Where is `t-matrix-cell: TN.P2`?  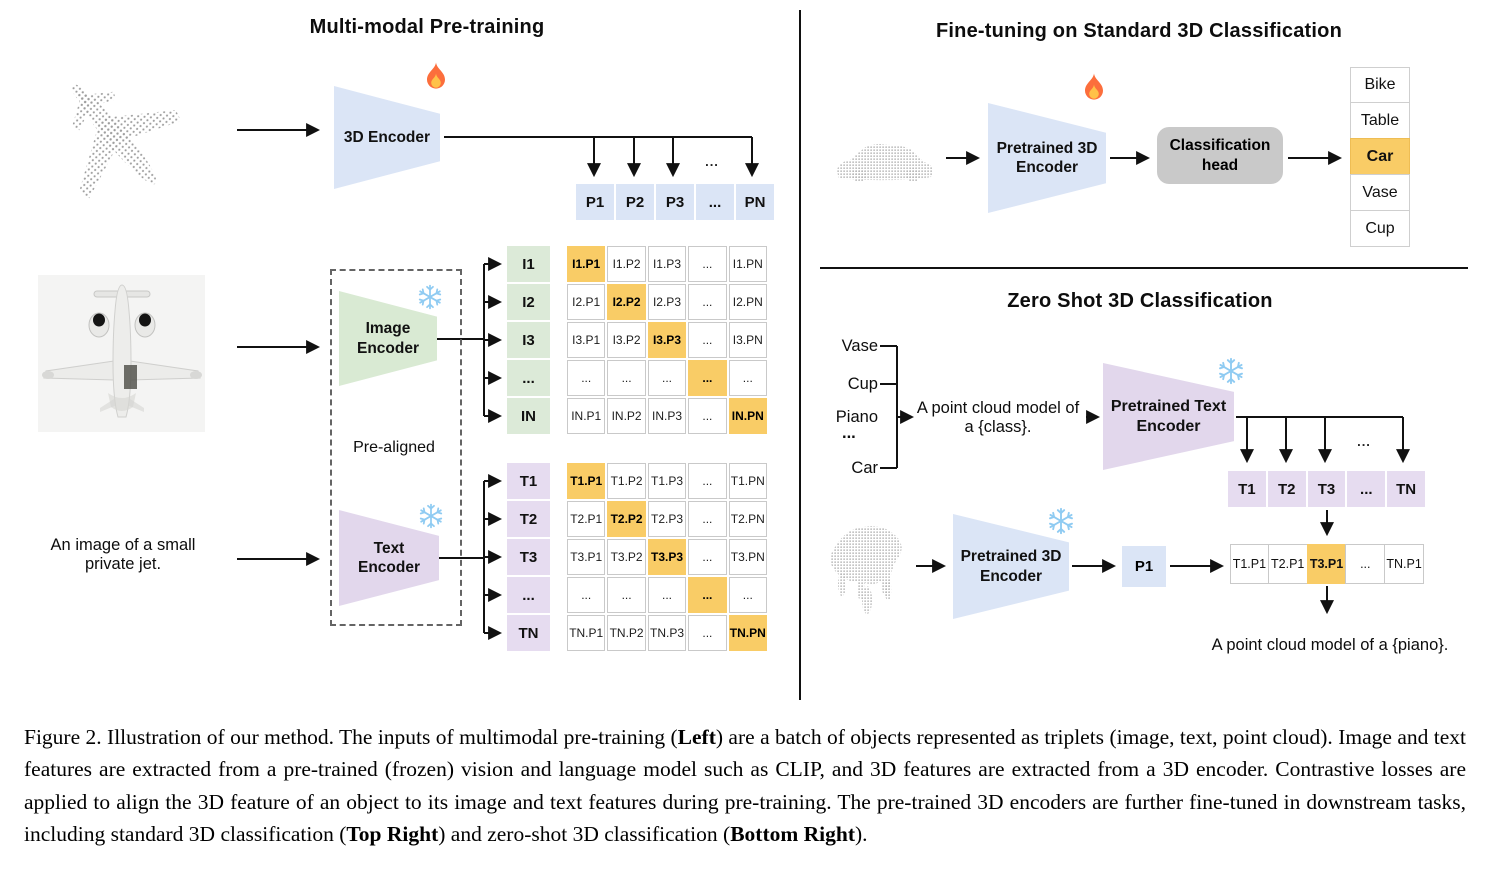
t-matrix-cell: TN.P2 is located at coordinates (626, 633).